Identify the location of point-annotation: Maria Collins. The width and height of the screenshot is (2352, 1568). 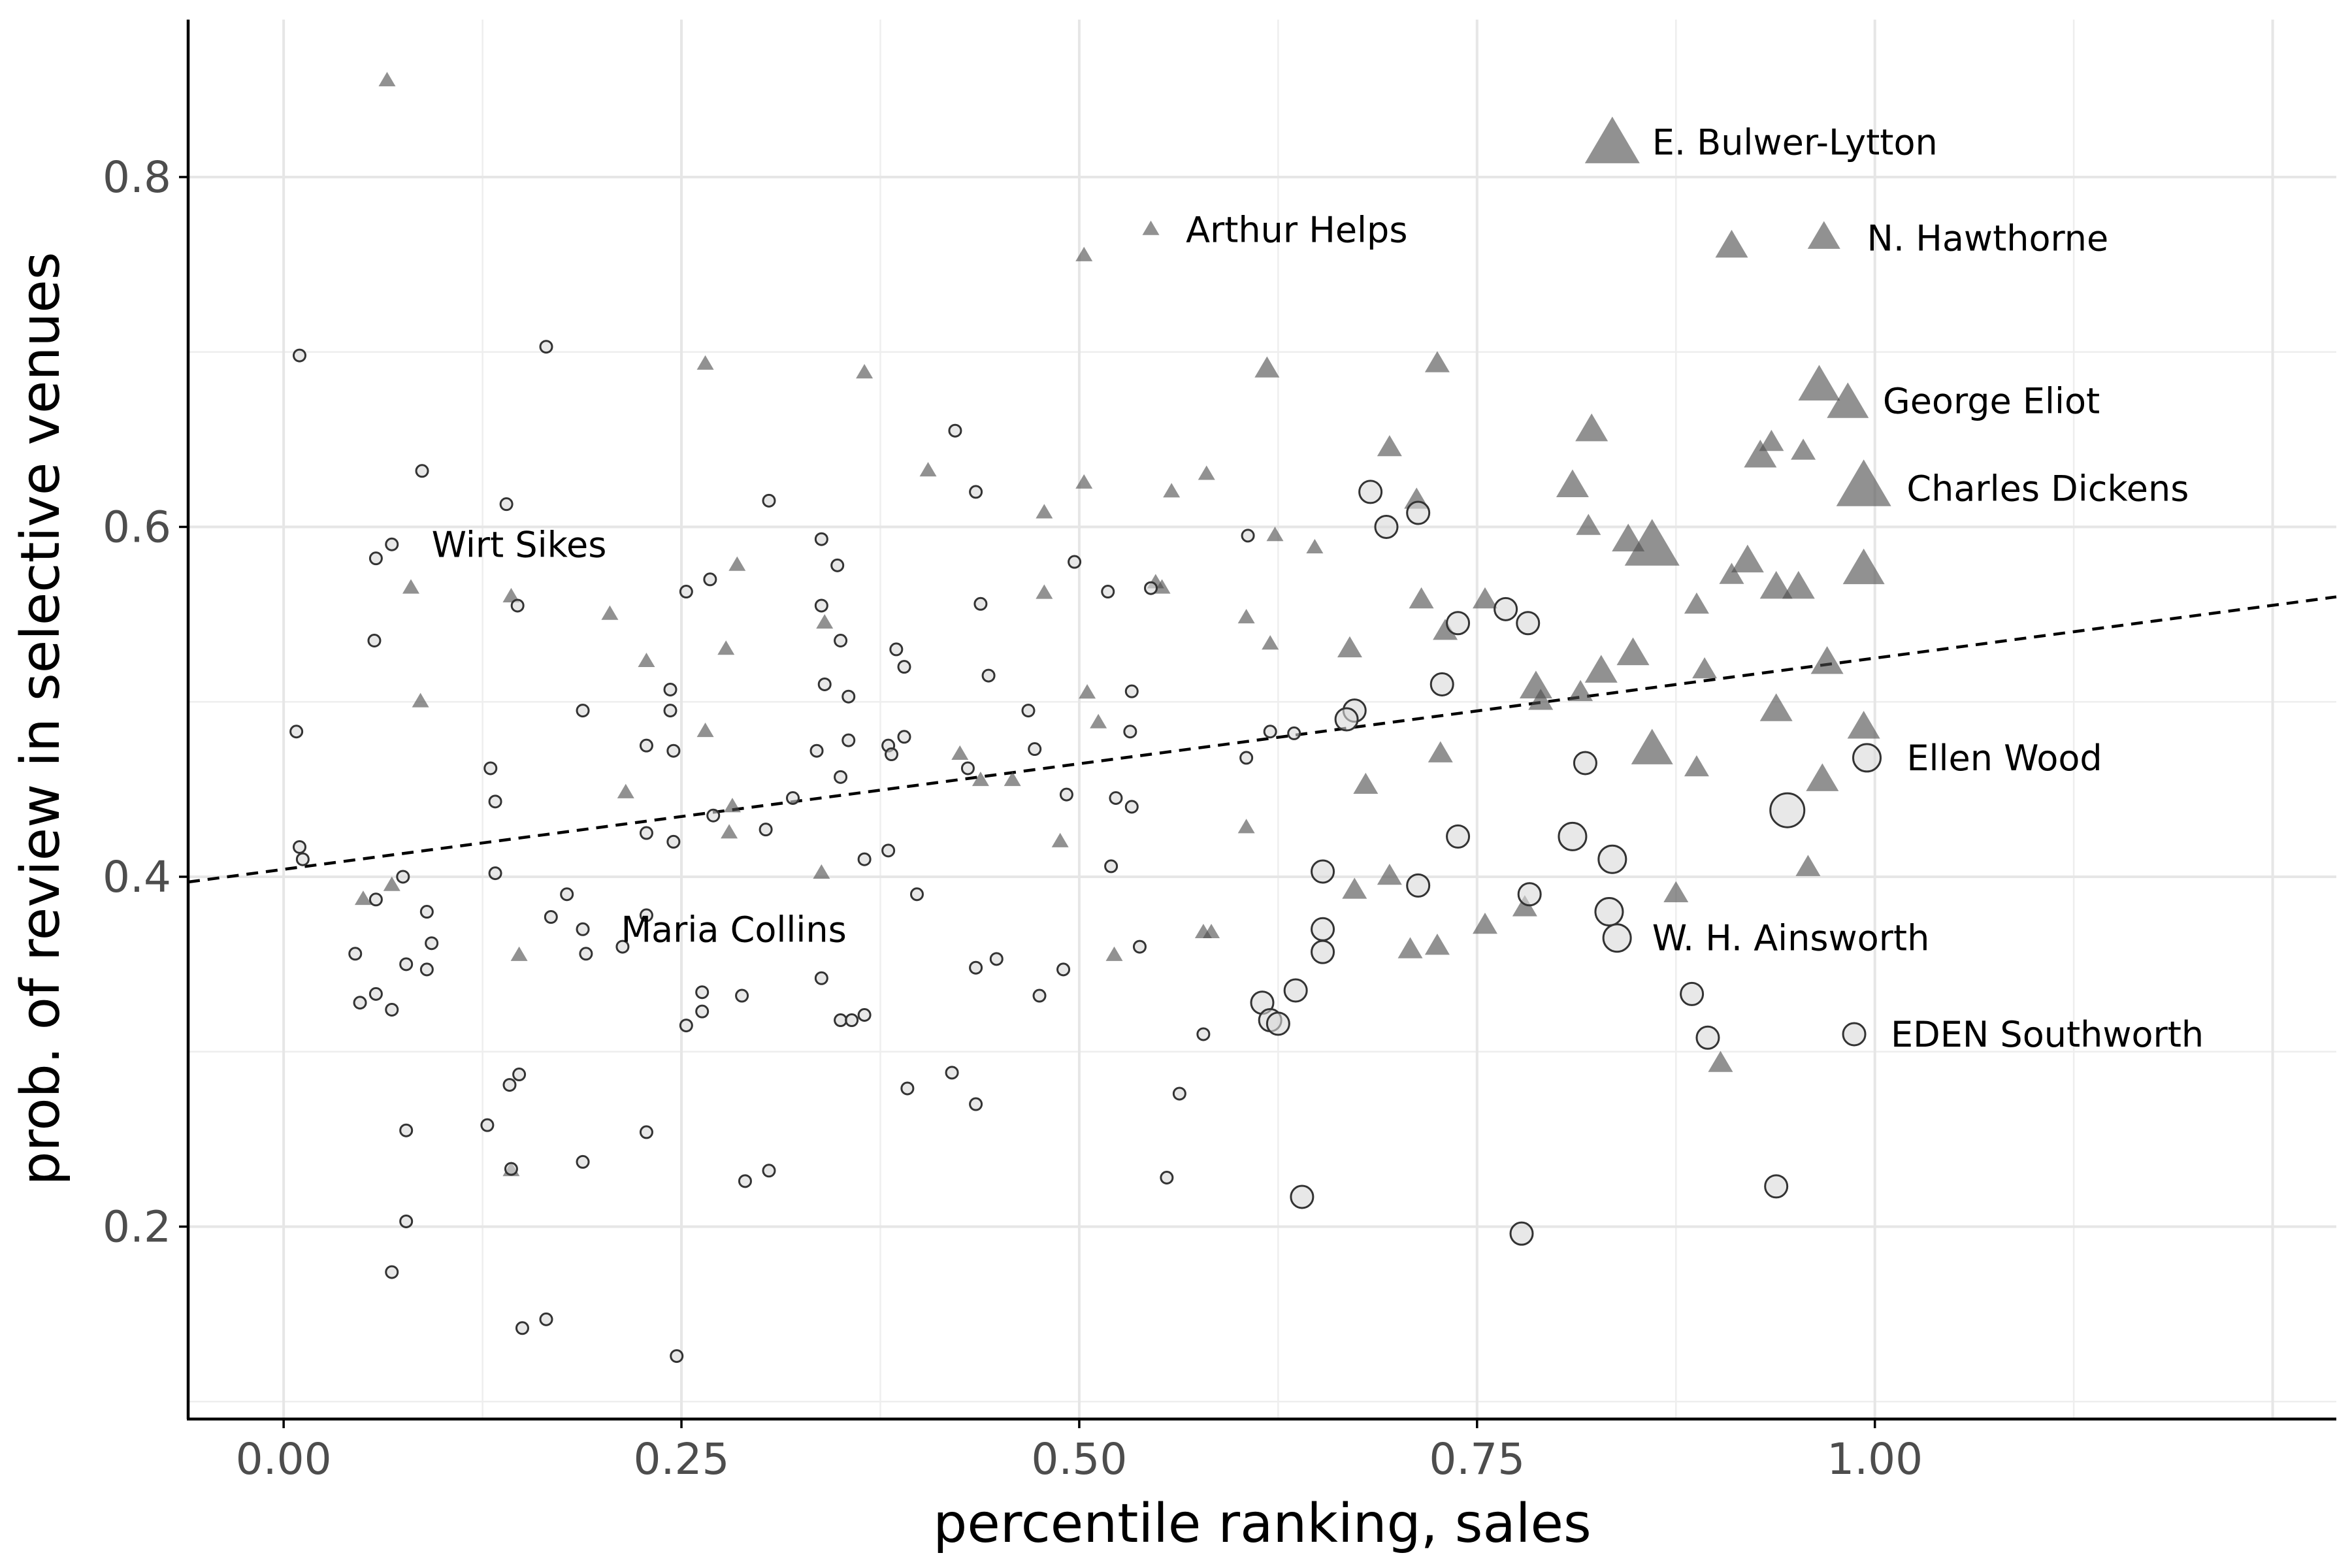
(733, 929).